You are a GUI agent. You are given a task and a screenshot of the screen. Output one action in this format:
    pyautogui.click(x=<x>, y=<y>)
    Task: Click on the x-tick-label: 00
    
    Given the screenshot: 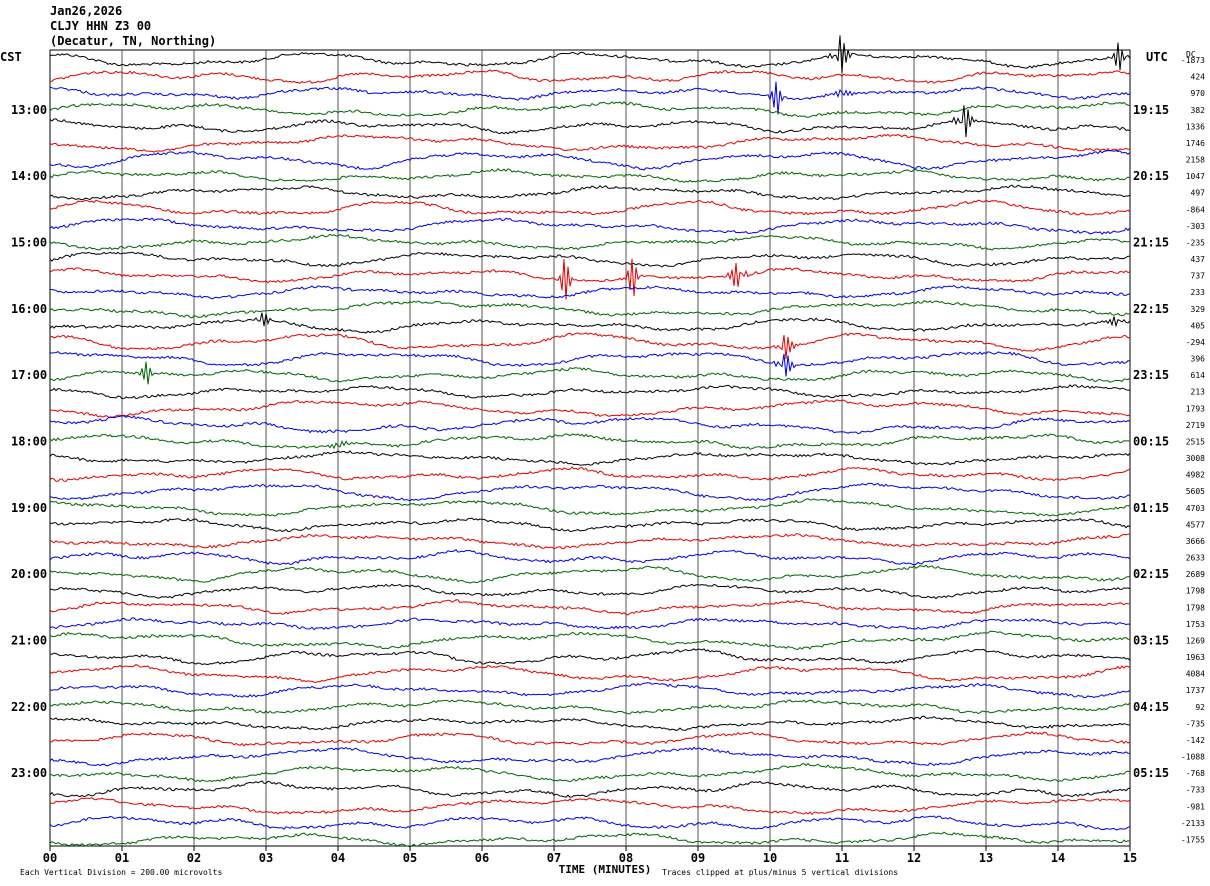 What is the action you would take?
    pyautogui.click(x=50, y=858)
    